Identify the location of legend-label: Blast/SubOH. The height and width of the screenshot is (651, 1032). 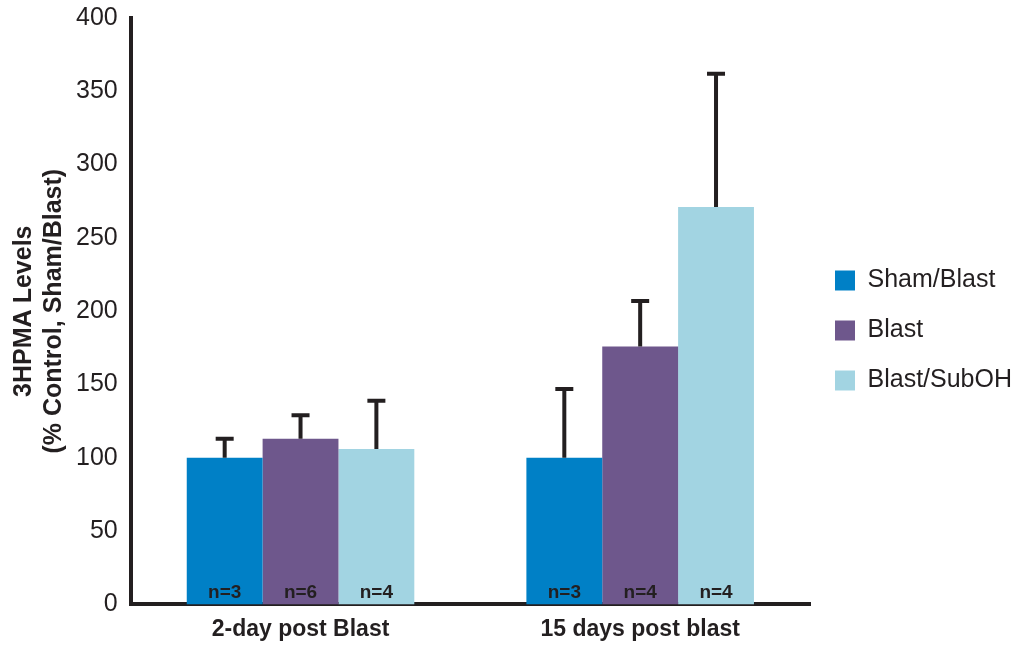
(940, 378).